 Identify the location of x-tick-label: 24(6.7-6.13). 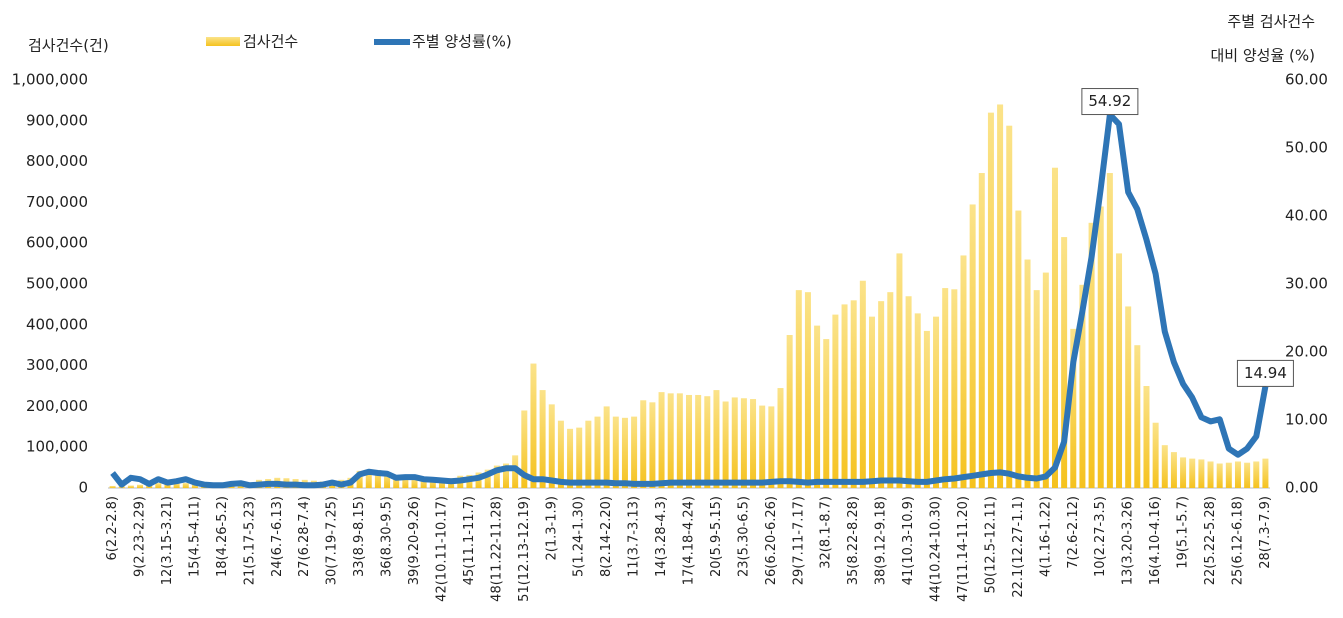
(277, 536).